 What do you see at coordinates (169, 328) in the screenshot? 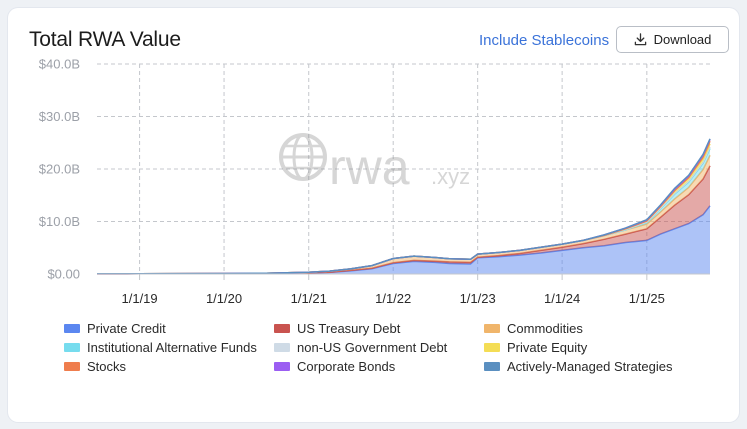
I see `legend-item: Private Credit` at bounding box center [169, 328].